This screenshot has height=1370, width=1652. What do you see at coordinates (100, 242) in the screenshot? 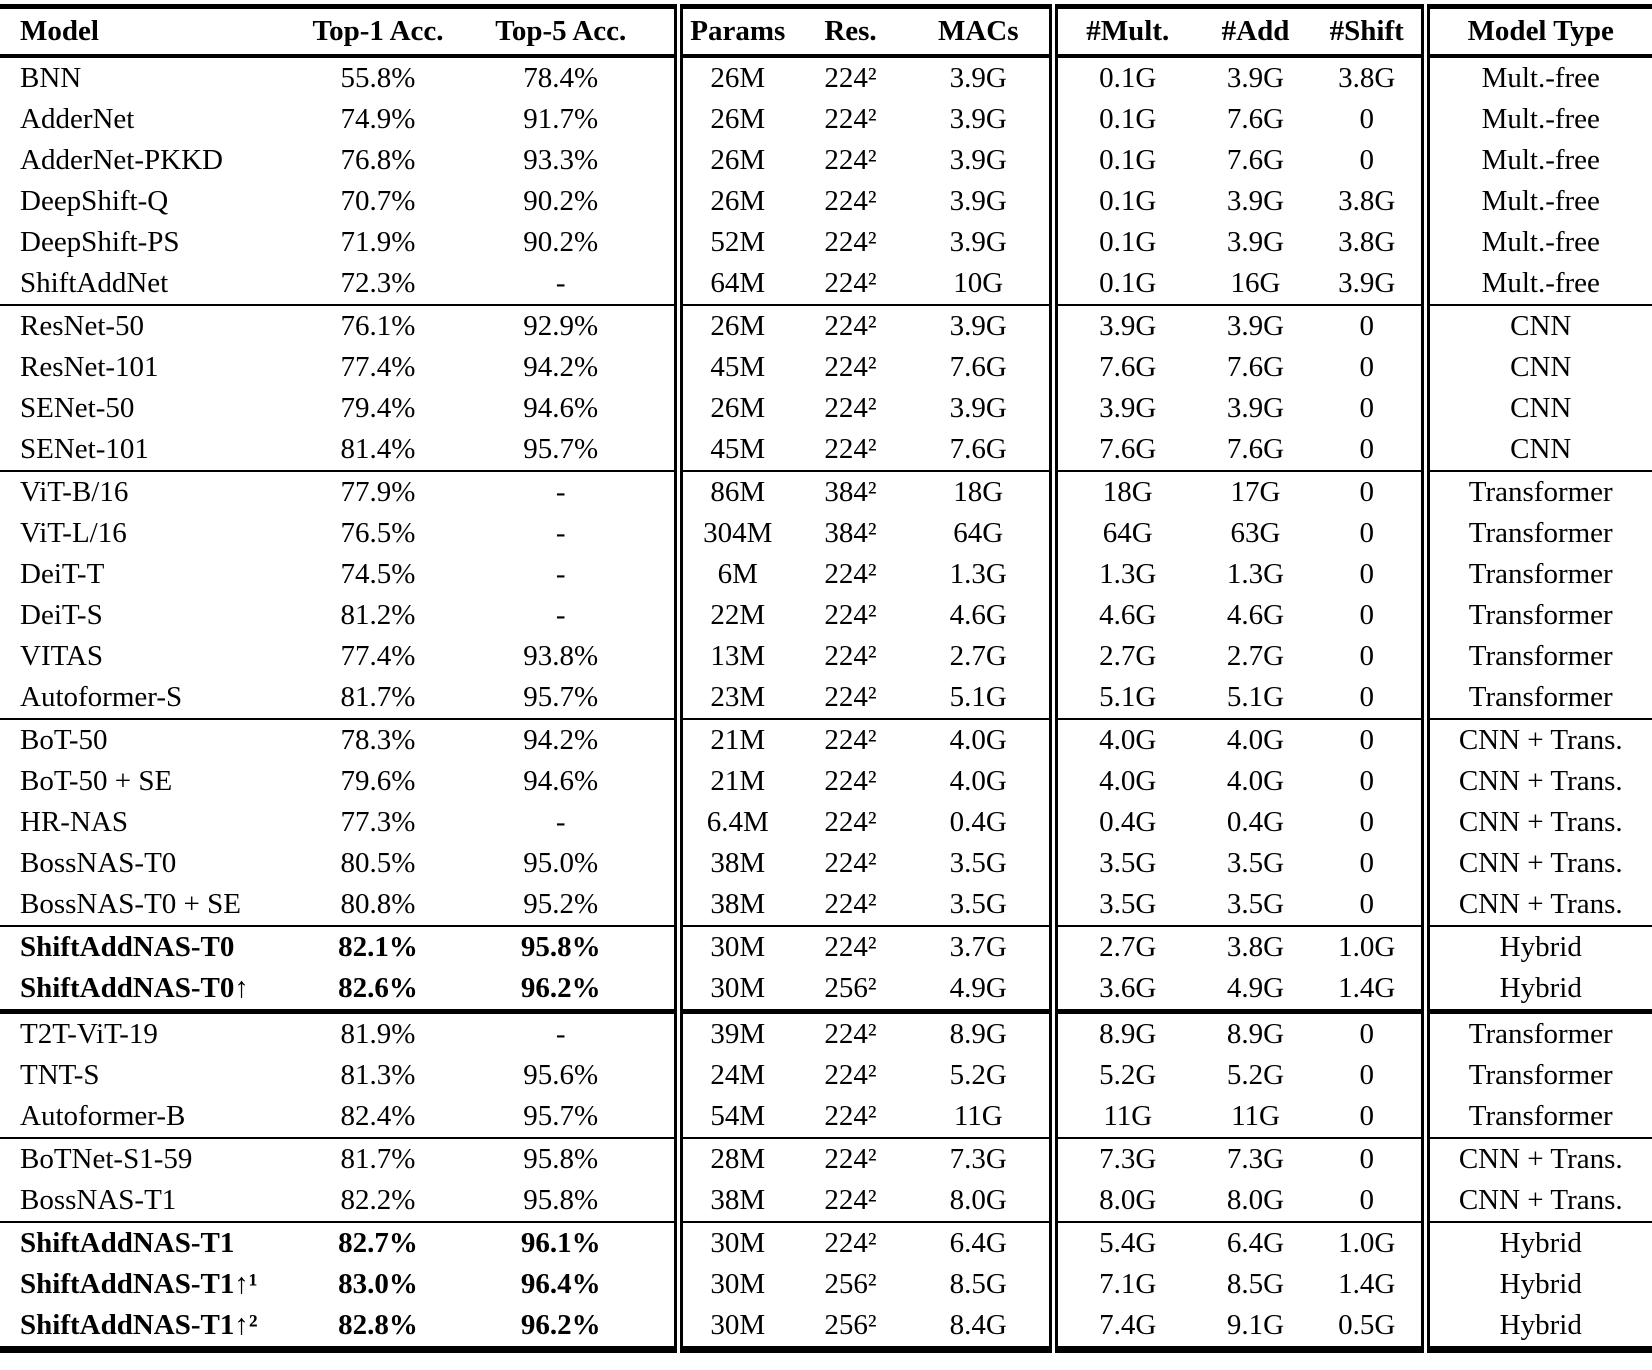
I see `table-cell: DeepShift-PS` at bounding box center [100, 242].